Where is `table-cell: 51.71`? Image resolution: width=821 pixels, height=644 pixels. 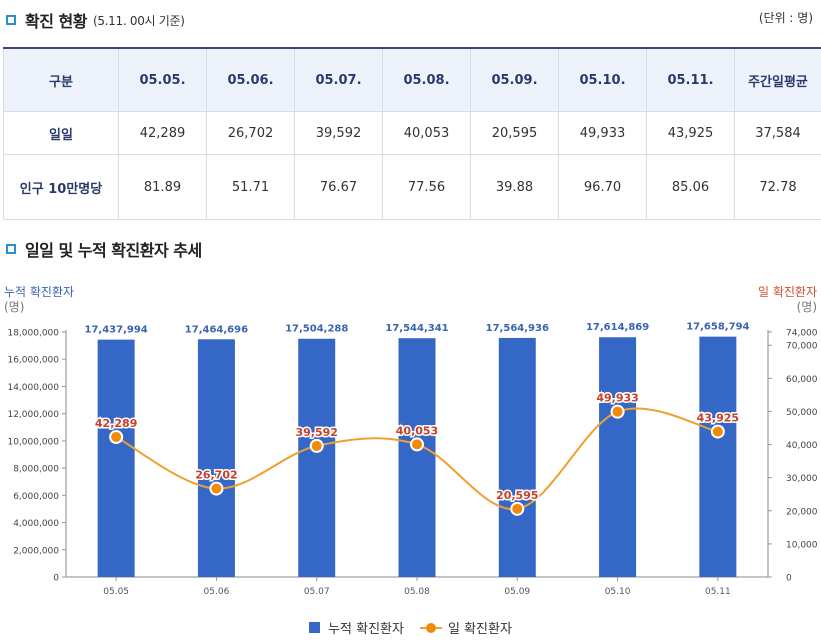
table-cell: 51.71 is located at coordinates (250, 187).